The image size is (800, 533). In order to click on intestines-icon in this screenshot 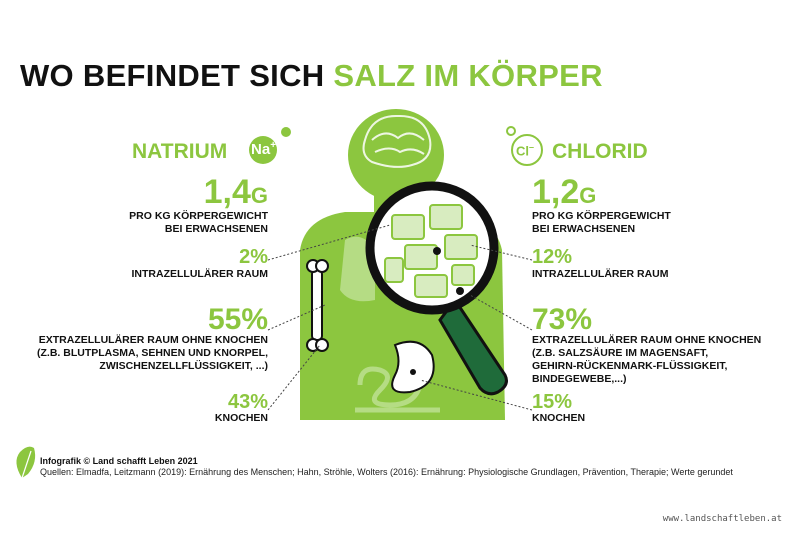, I will do `click(397, 389)`.